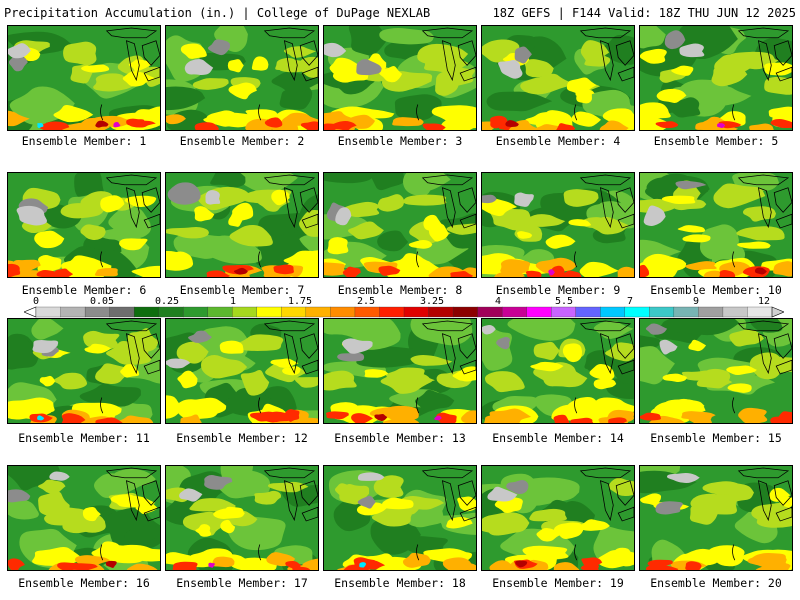 The width and height of the screenshot is (800, 600). I want to click on colorbar-min-arrow, so click(30, 312).